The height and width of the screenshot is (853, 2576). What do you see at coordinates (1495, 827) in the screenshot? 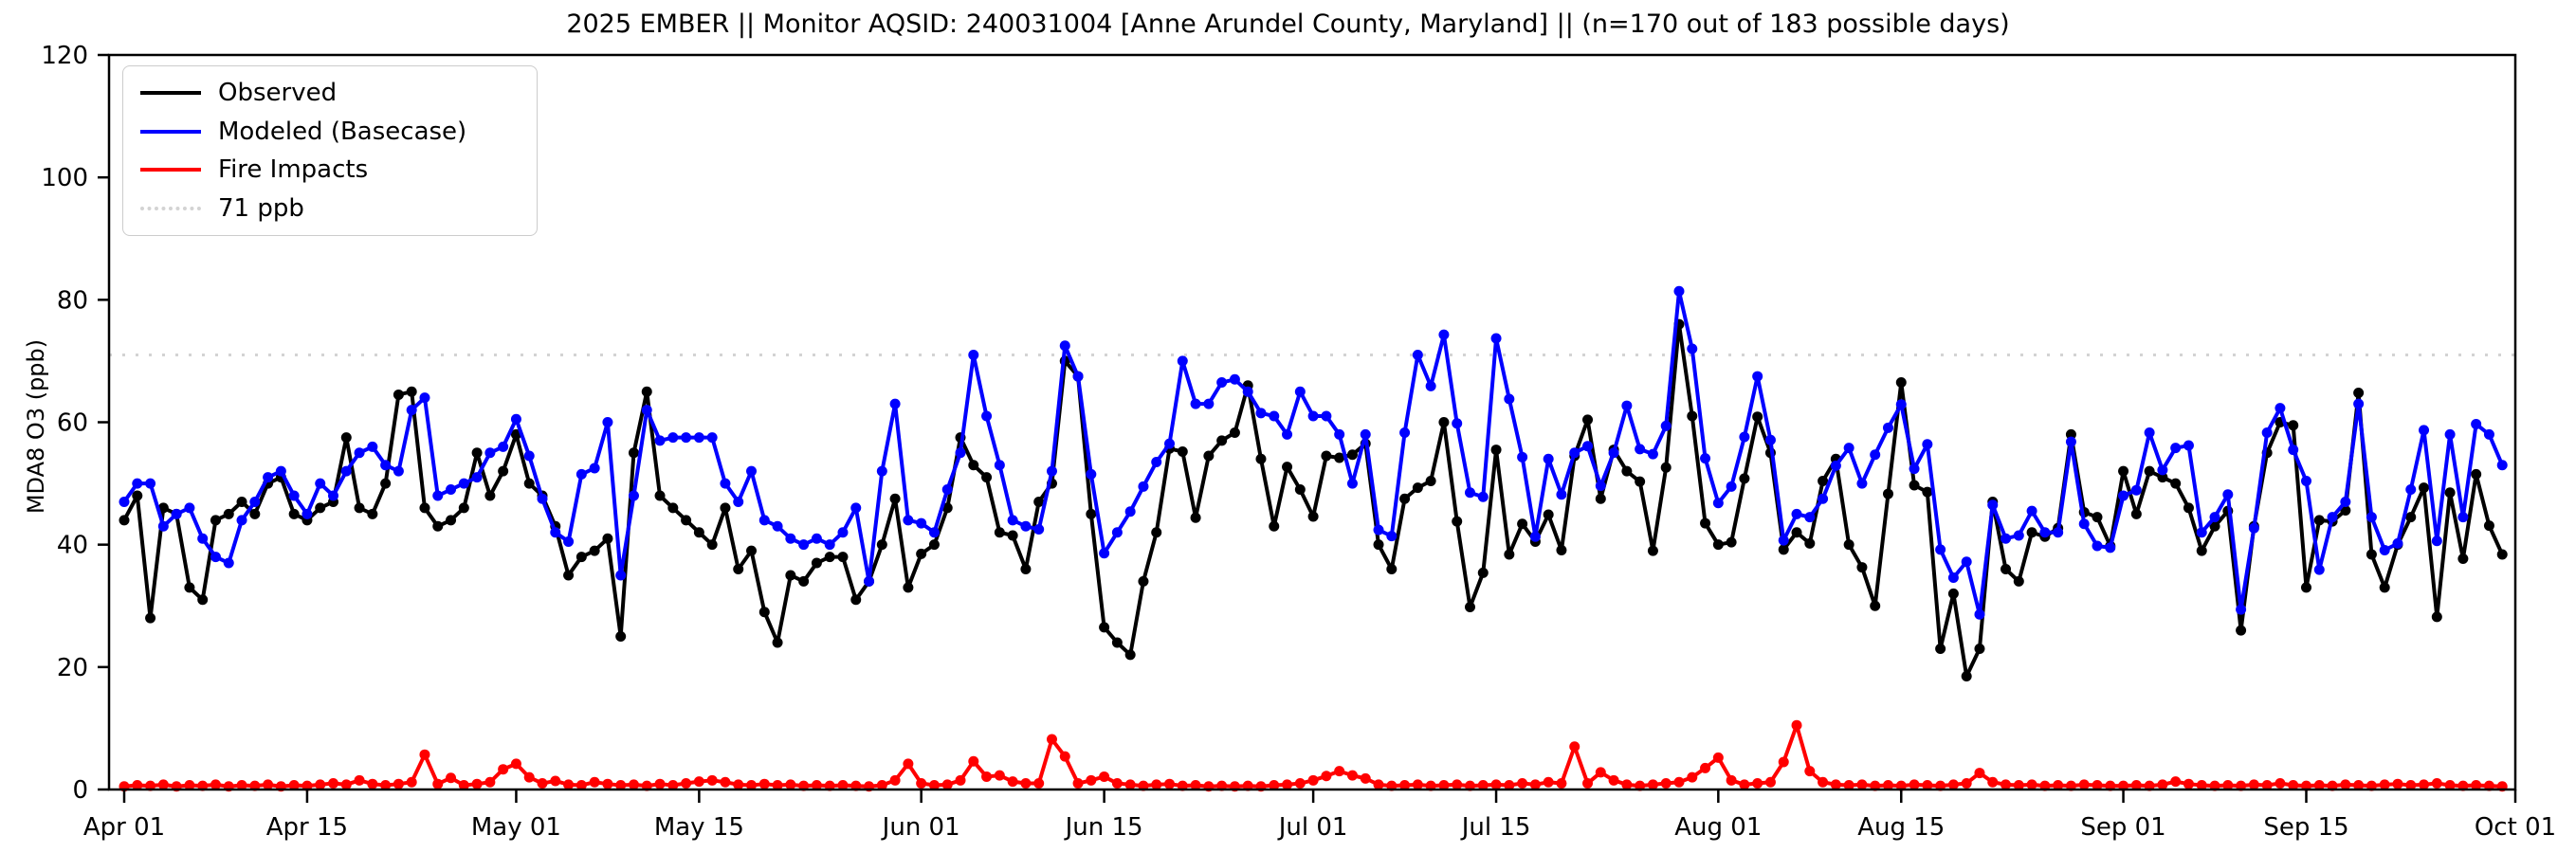
I see `x-tick-label: Jul 15` at bounding box center [1495, 827].